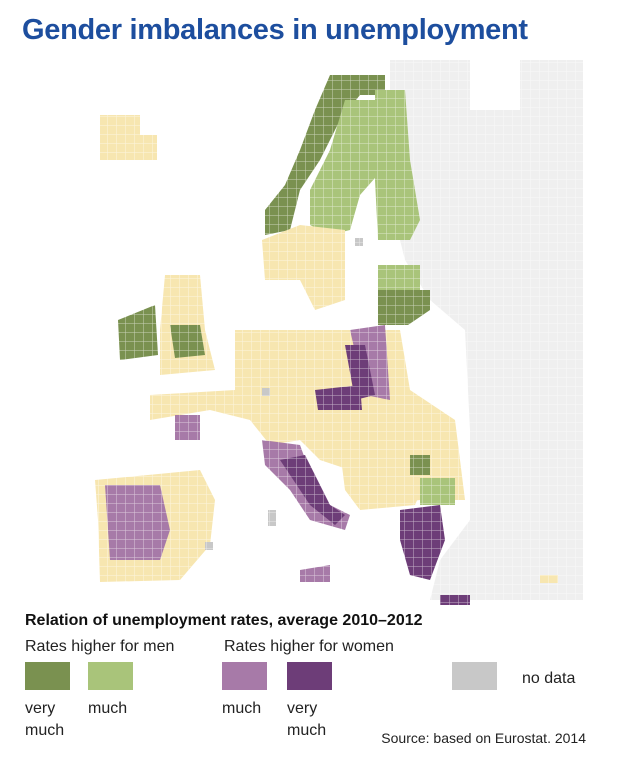 The image size is (618, 768). I want to click on title: Gender imbalances in unemployment, so click(275, 30).